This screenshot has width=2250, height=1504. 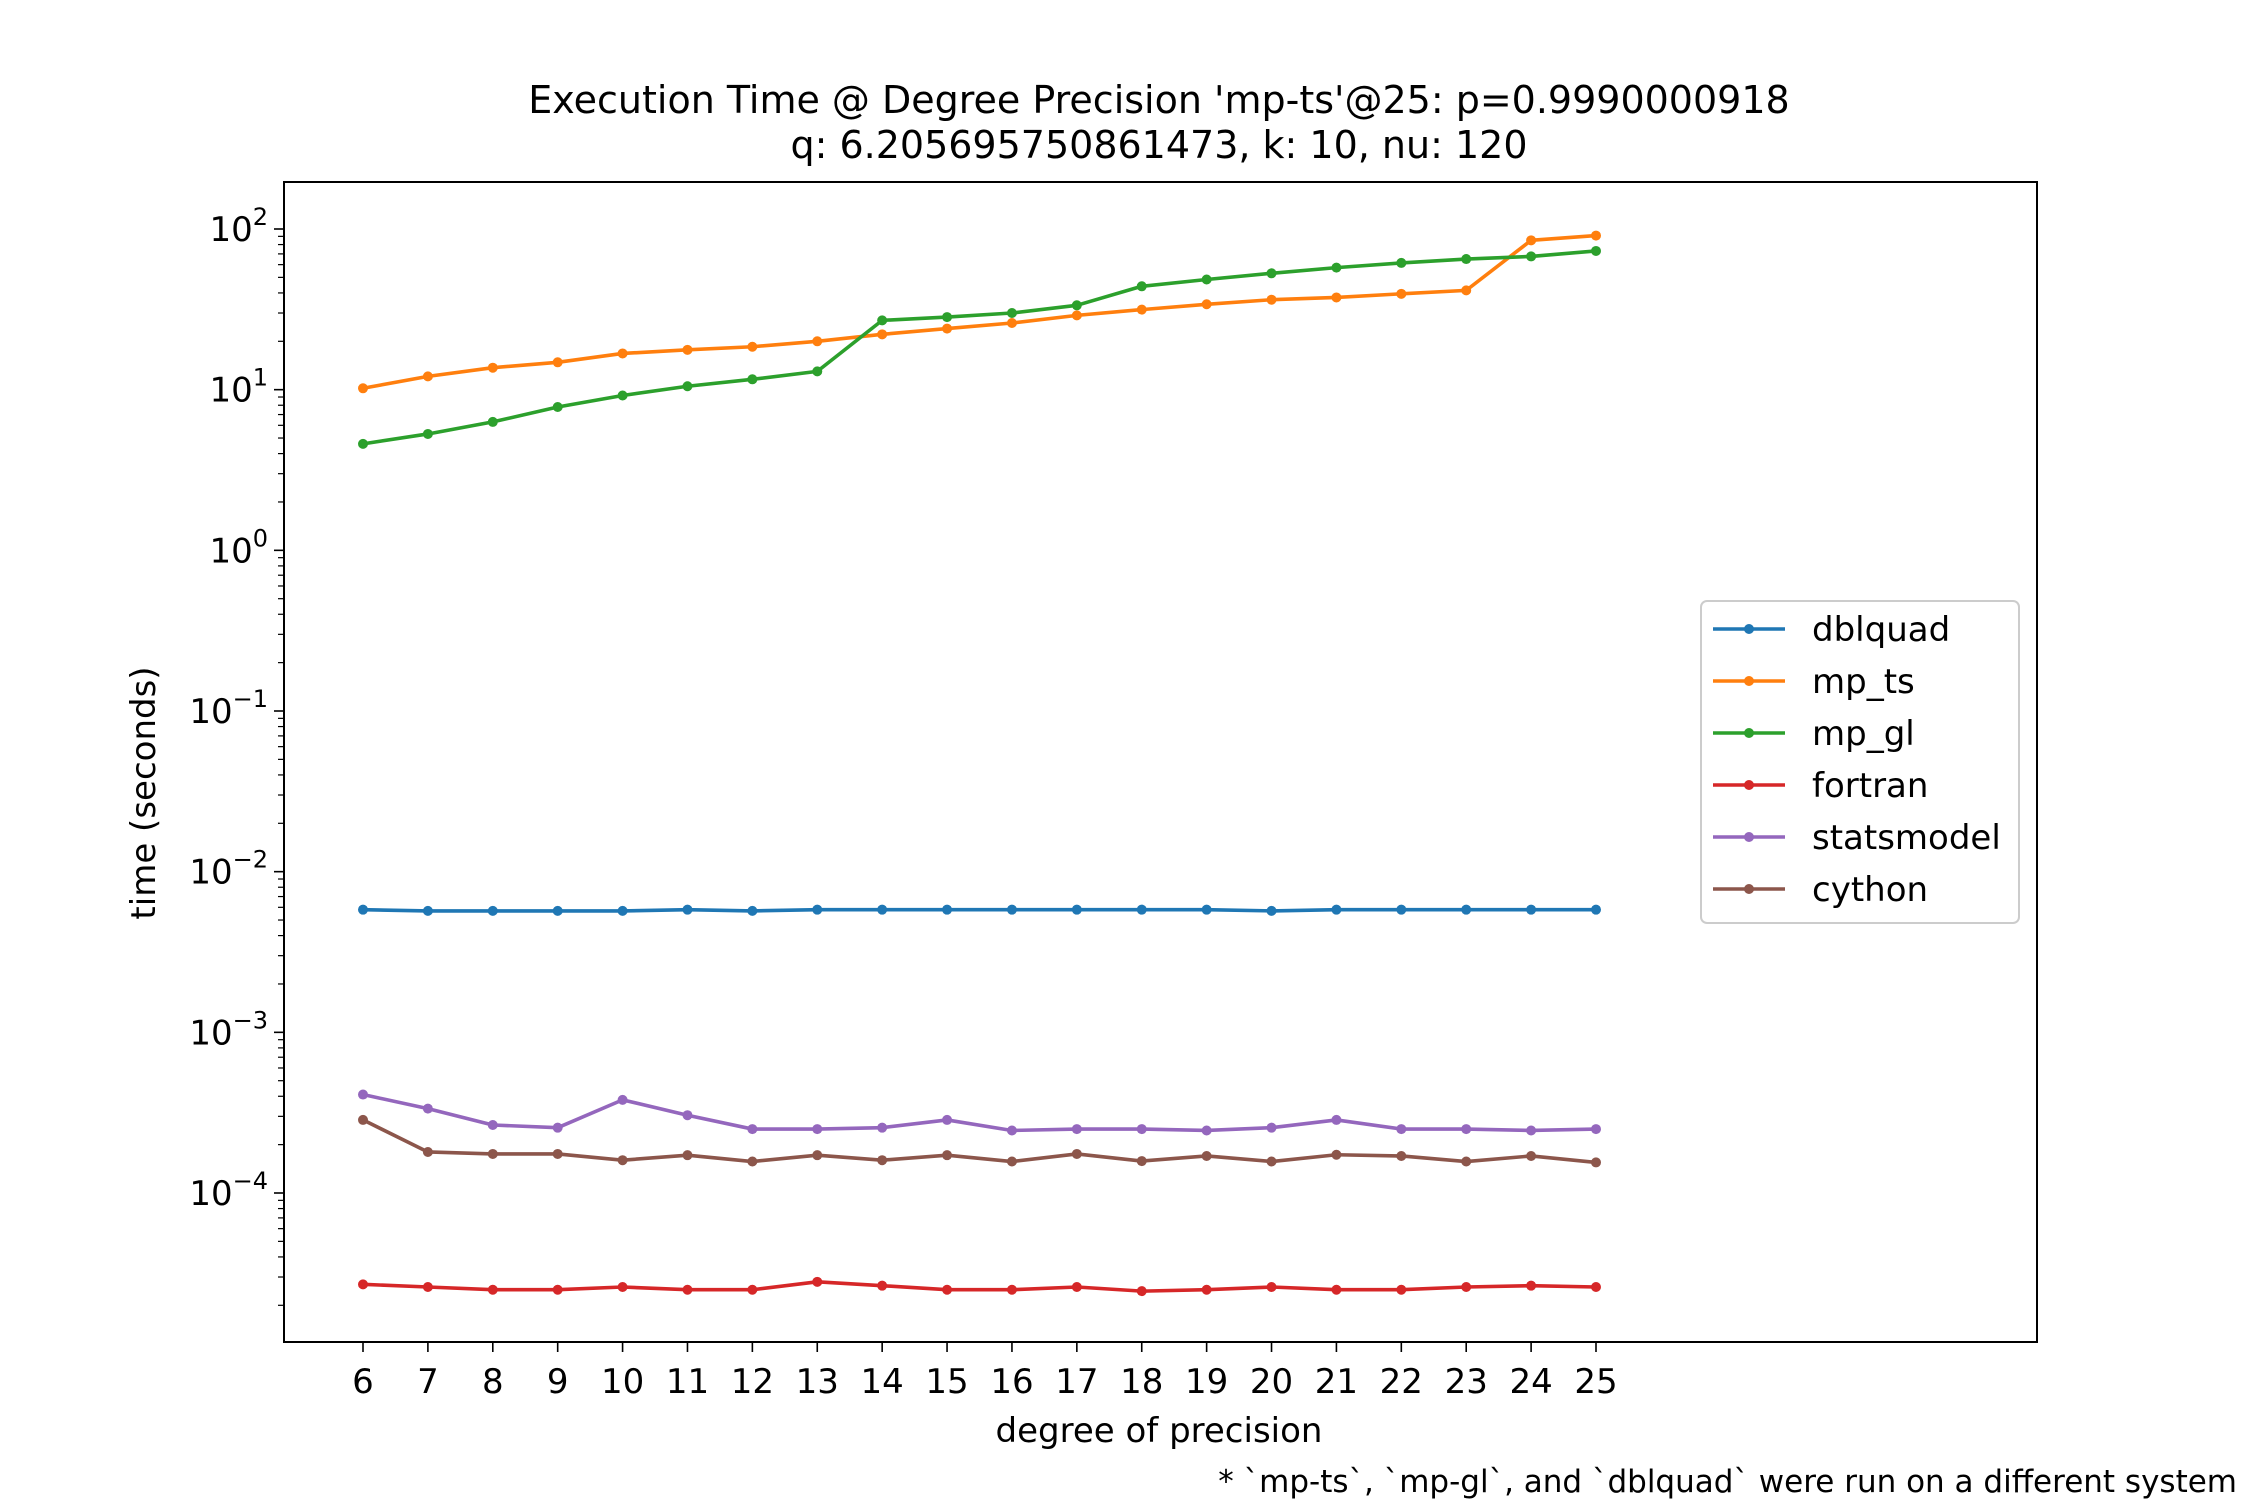 I want to click on y-tick-label: 10⁻³, so click(x=228, y=1029).